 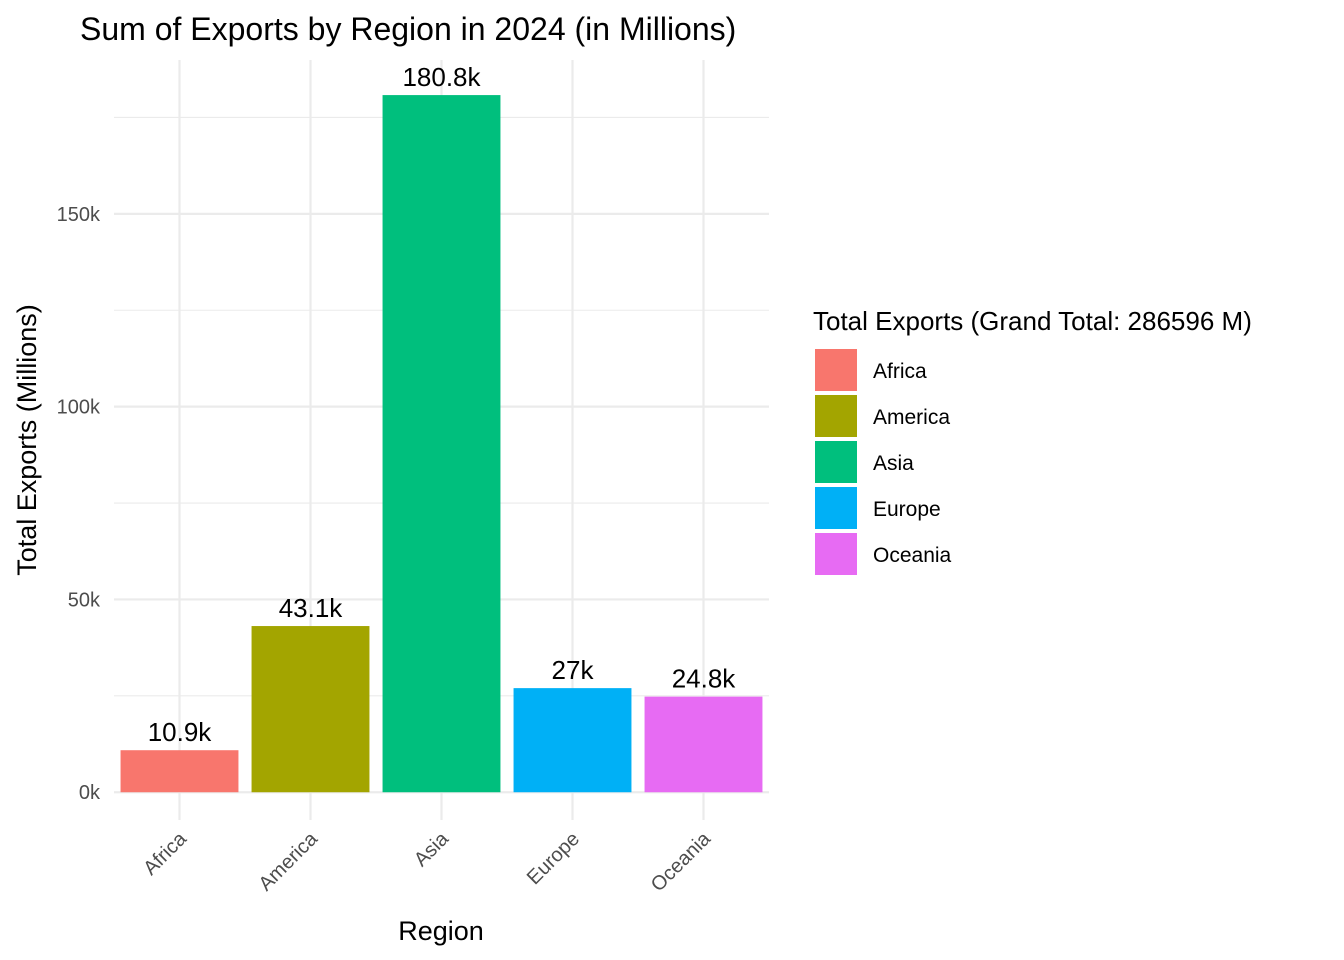 I want to click on data-label-oceania: 24.8k, so click(x=704, y=679).